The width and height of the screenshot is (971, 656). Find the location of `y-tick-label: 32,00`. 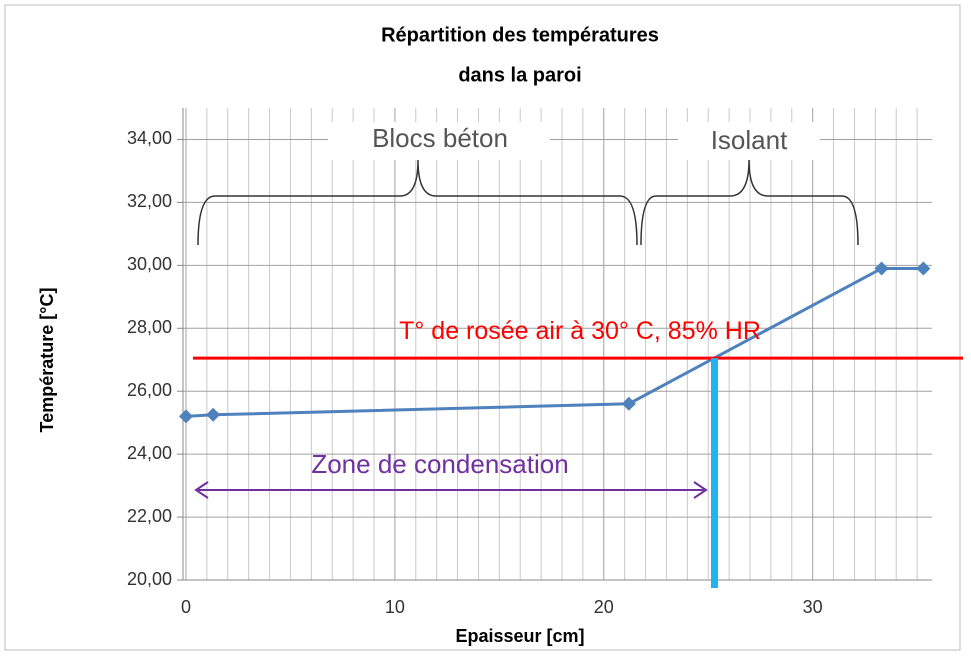

y-tick-label: 32,00 is located at coordinates (149, 201).